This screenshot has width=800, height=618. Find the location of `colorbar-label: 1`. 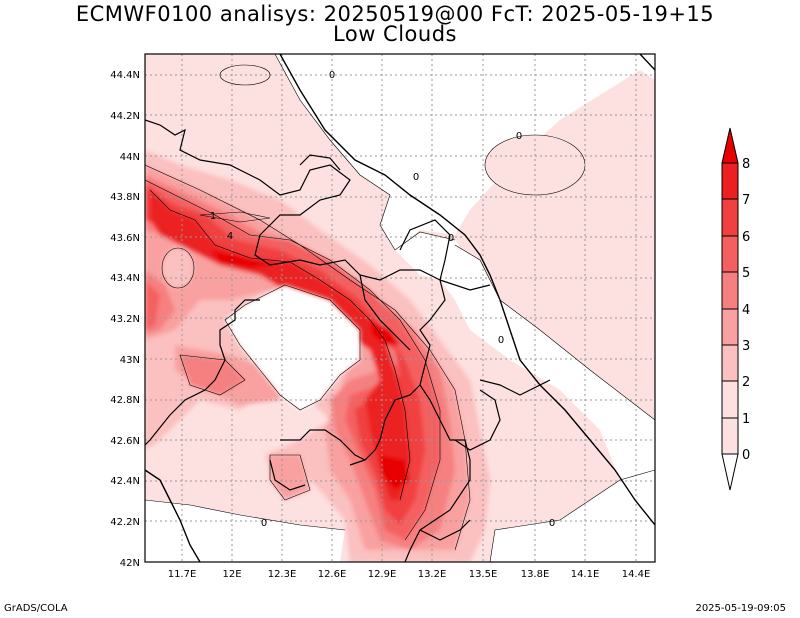

colorbar-label: 1 is located at coordinates (746, 419).